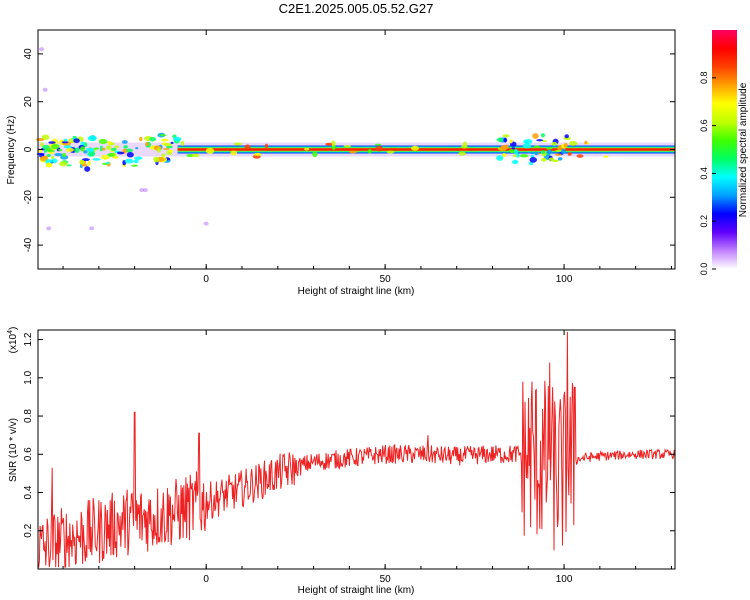 The image size is (750, 600). What do you see at coordinates (743, 149) in the screenshot?
I see `colorbar-label: Normalized spectral amplitude` at bounding box center [743, 149].